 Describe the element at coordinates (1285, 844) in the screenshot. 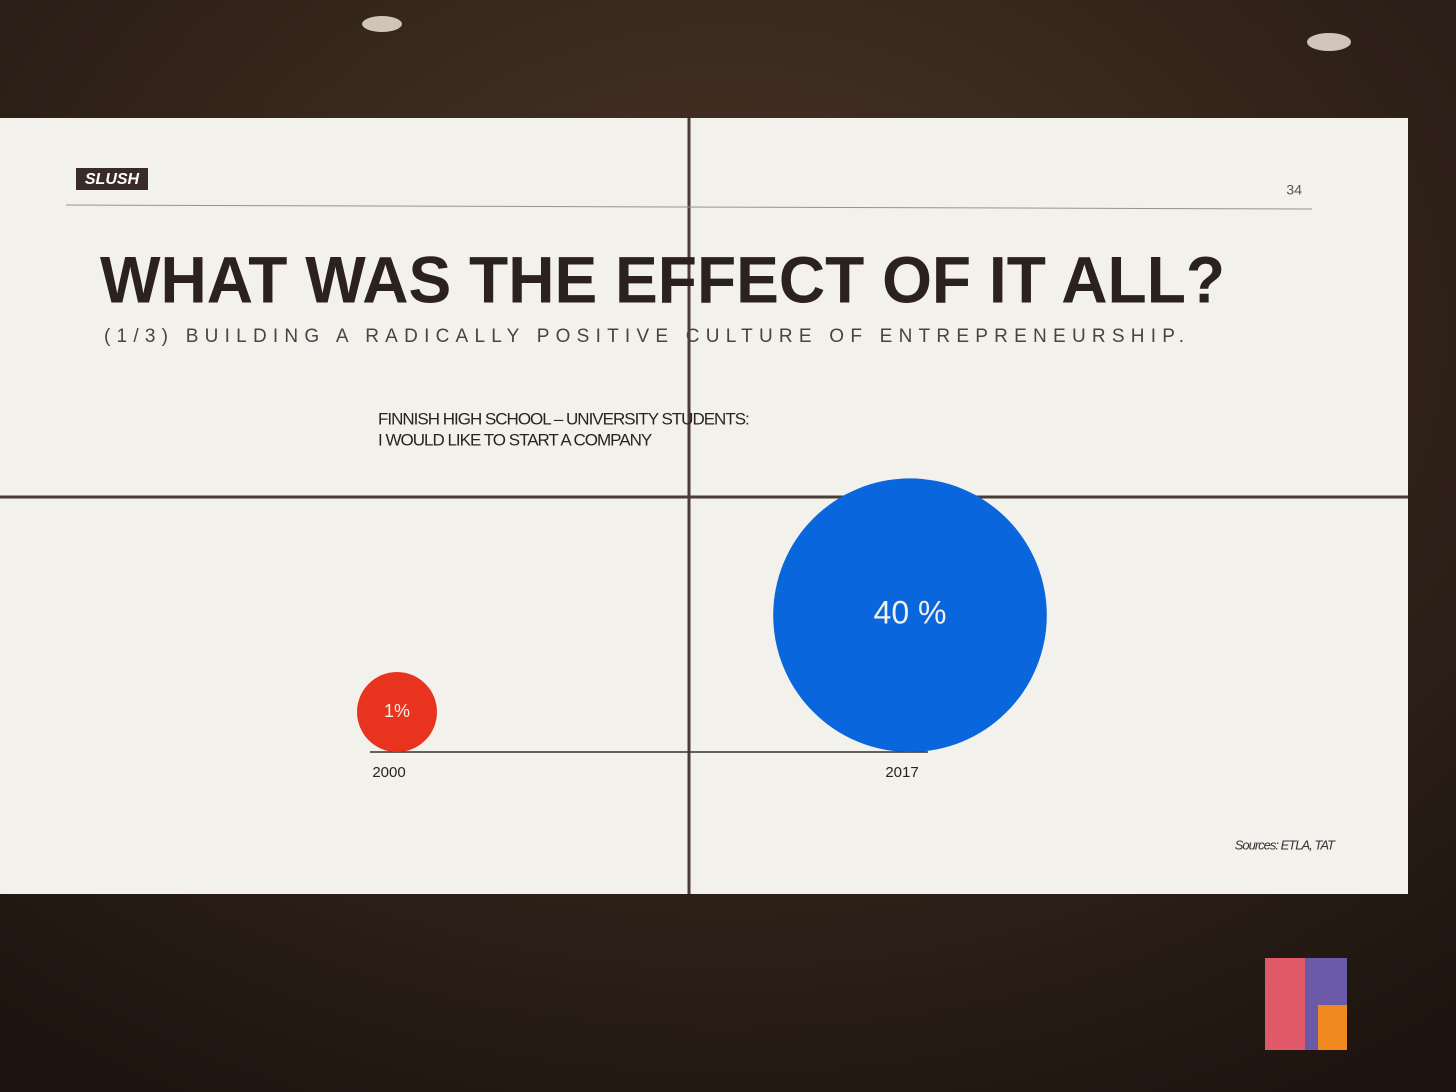

I see `source-note: Sources: ETLA, TAT` at that location.